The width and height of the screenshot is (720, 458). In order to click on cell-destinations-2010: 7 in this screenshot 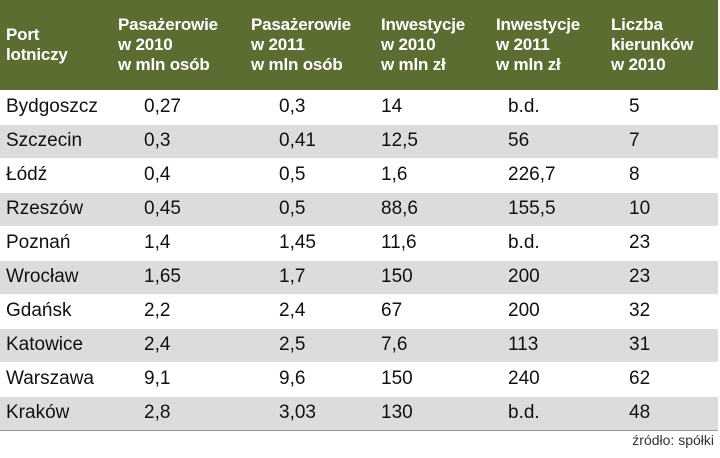, I will do `click(634, 140)`.